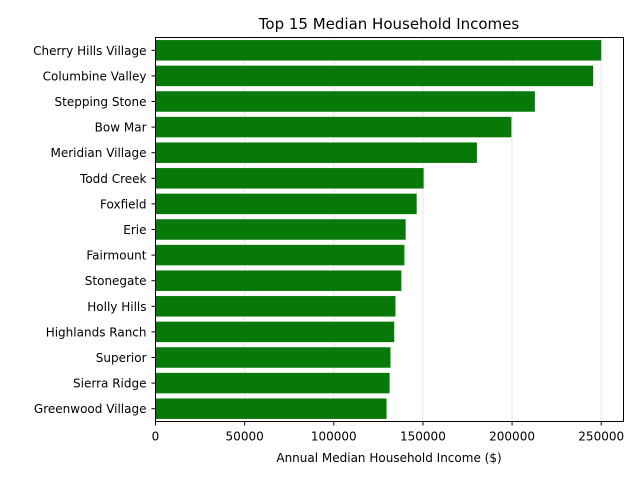 The width and height of the screenshot is (640, 480). Describe the element at coordinates (388, 432) in the screenshot. I see `x-axis-ticks: 0 50000 100000 150000 200000 250000` at that location.